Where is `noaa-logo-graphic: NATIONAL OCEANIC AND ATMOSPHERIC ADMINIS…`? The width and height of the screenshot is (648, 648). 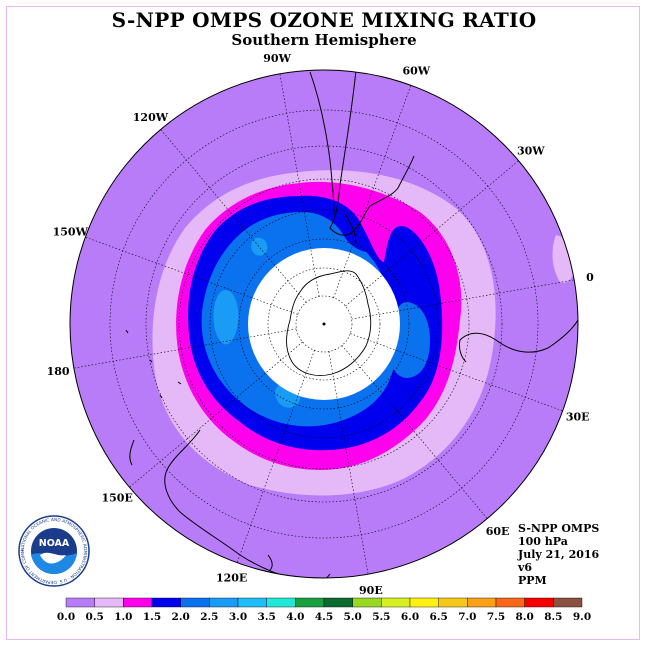
noaa-logo-graphic: NATIONAL OCEANIC AND ATMOSPHERIC ADMINIS… is located at coordinates (53, 549).